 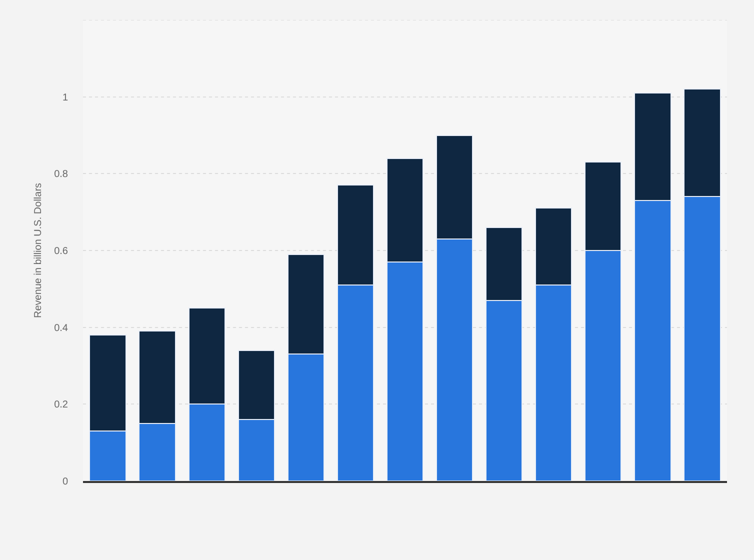 I want to click on y-tick-label: 0.4, so click(x=61, y=328).